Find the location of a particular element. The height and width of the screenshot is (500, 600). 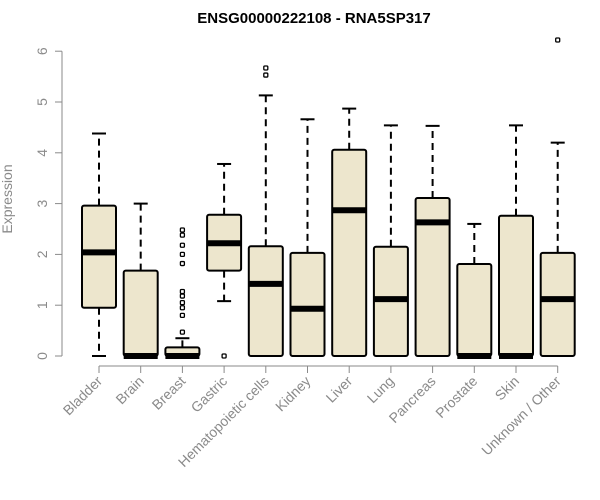

box-prostate is located at coordinates (474, 290).